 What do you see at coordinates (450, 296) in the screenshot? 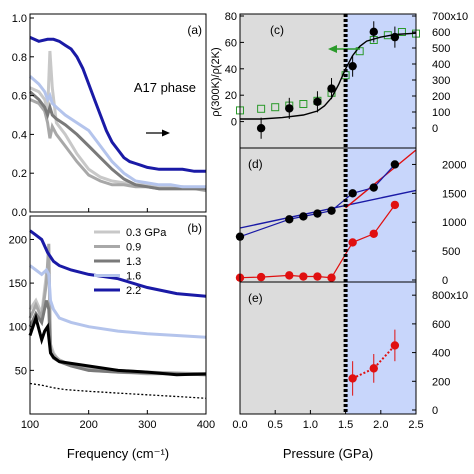
I see `panel-e-right-ytick-label: 800x10` at bounding box center [450, 296].